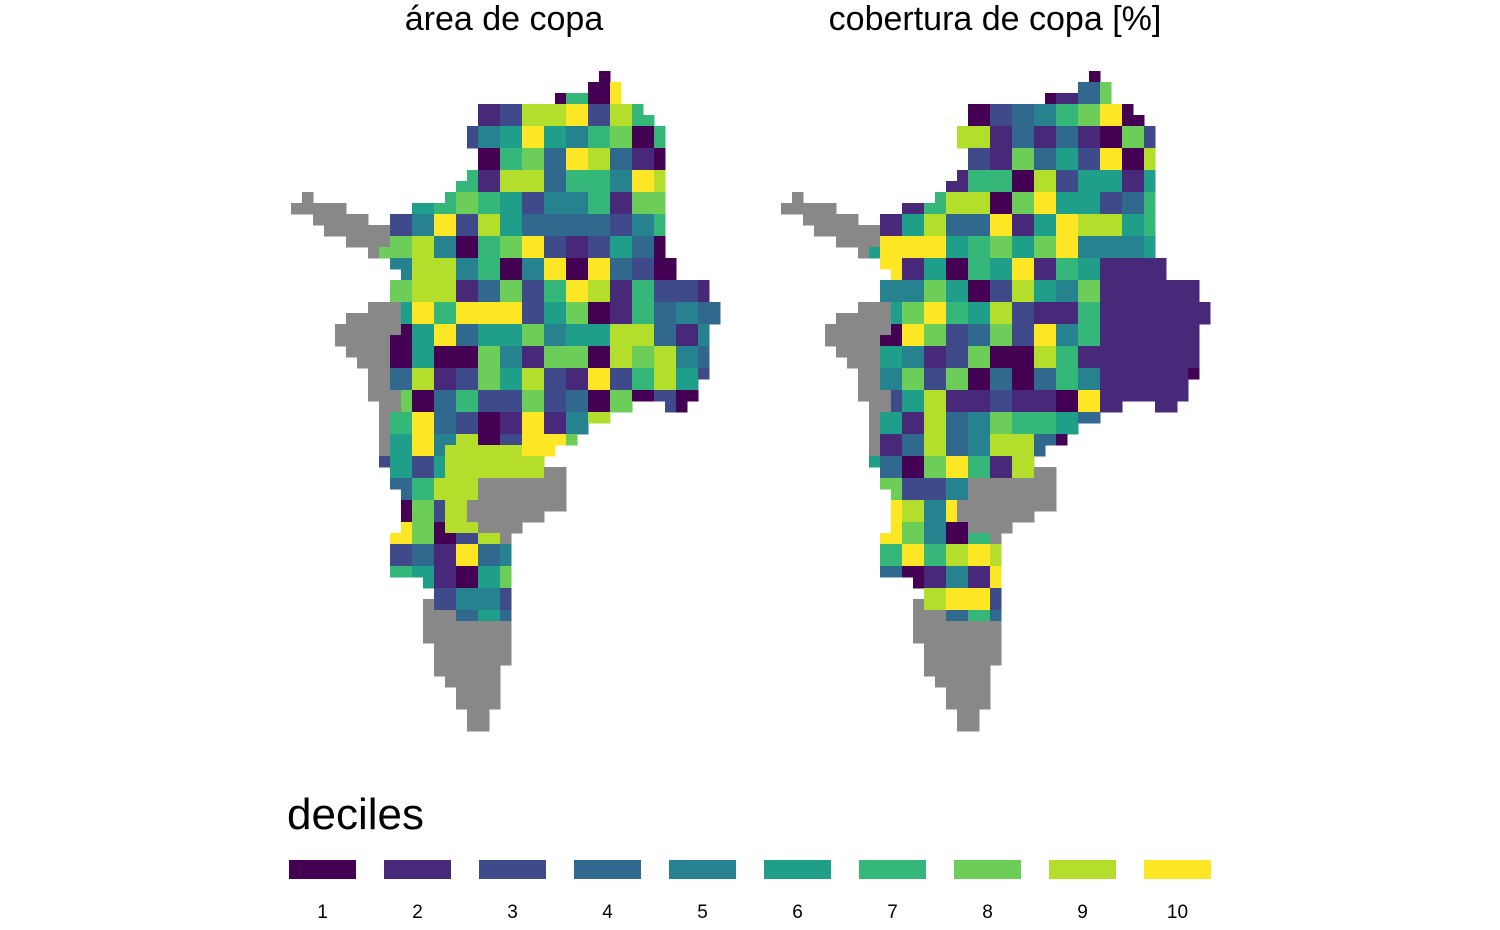 The height and width of the screenshot is (930, 1500). Describe the element at coordinates (751, 895) in the screenshot. I see `legend: 1 2 3 4 5 6 7 8 9 10` at that location.